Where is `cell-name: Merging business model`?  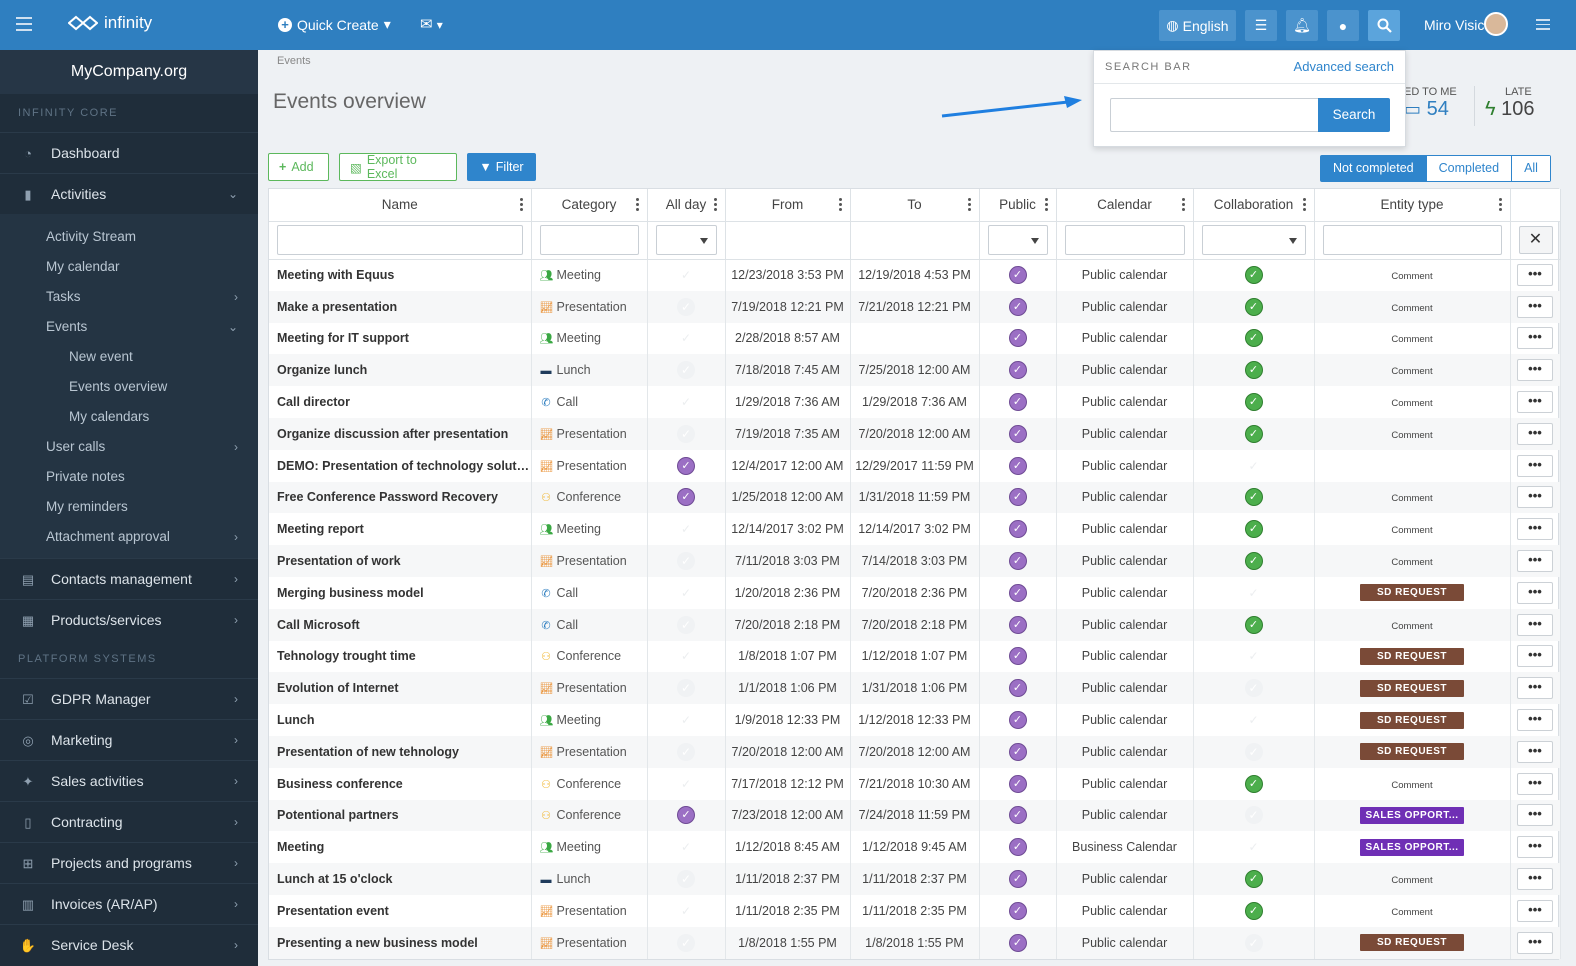
cell-name: Merging business model is located at coordinates (400, 592).